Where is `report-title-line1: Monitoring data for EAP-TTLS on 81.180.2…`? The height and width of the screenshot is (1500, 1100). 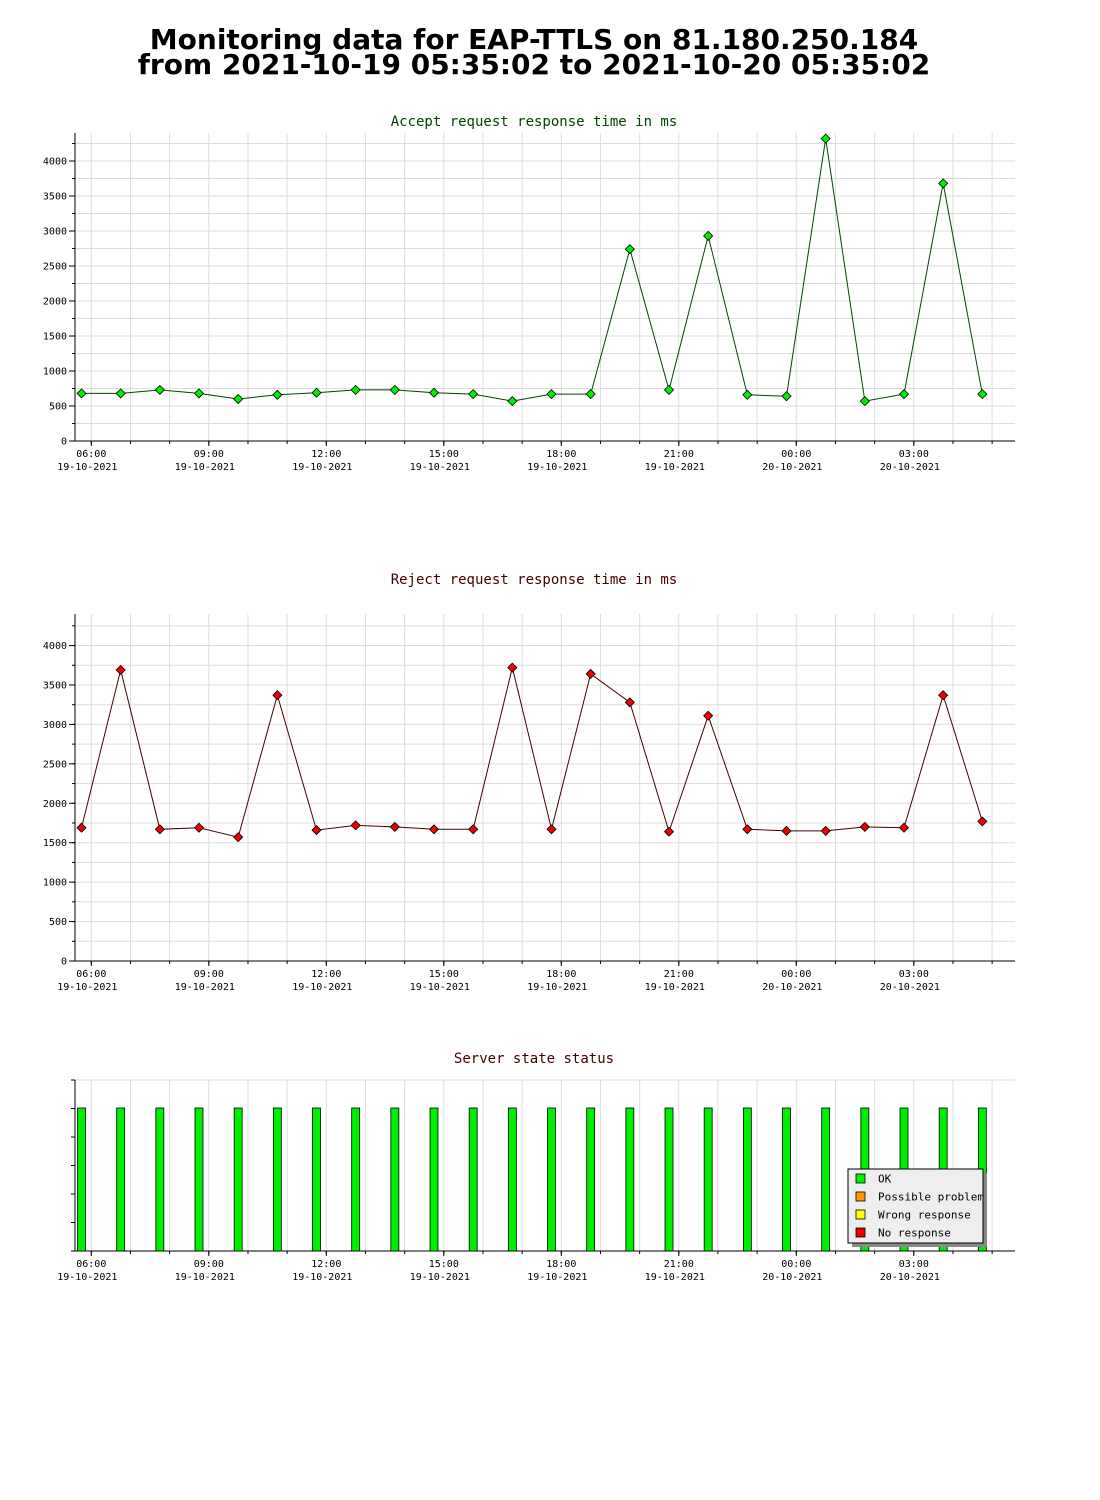
report-title-line1: Monitoring data for EAP-TTLS on 81.180.2… is located at coordinates (534, 39).